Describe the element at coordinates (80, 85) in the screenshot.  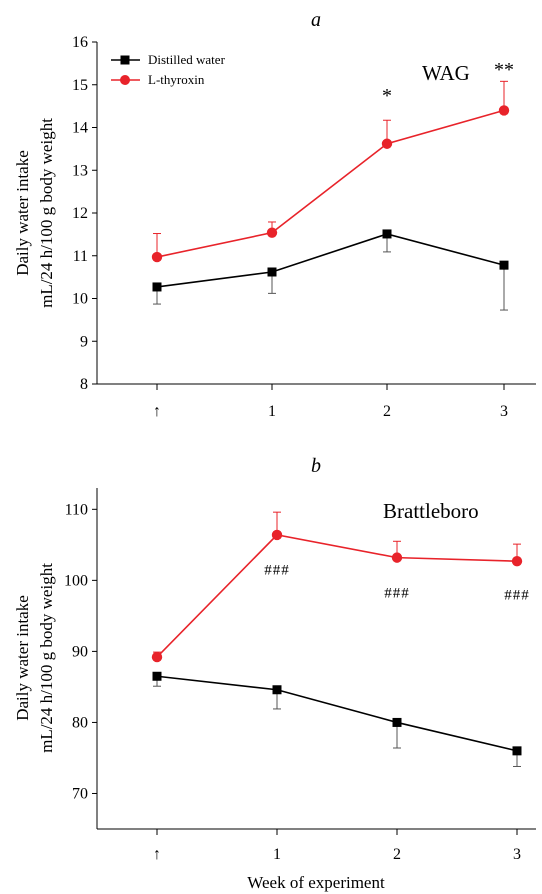
I see `y-tick-label: 15` at that location.